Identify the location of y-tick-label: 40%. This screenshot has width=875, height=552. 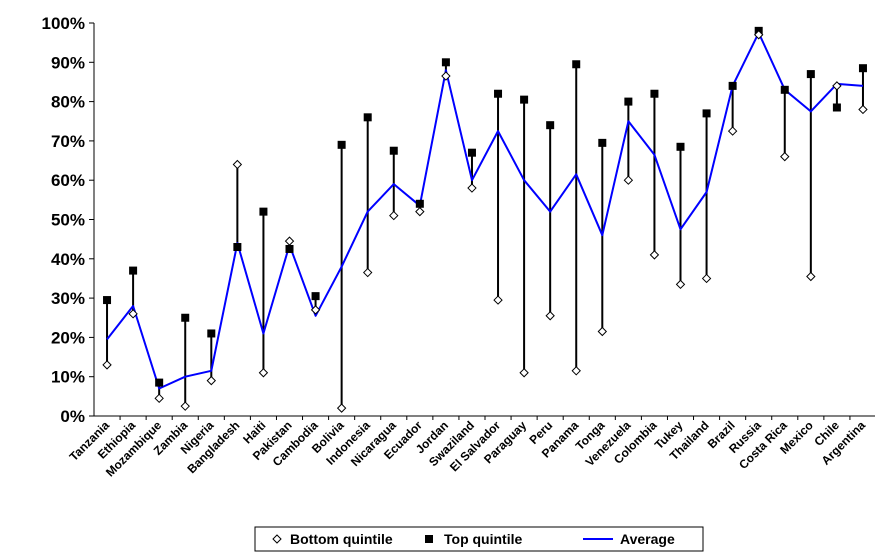
(68, 259).